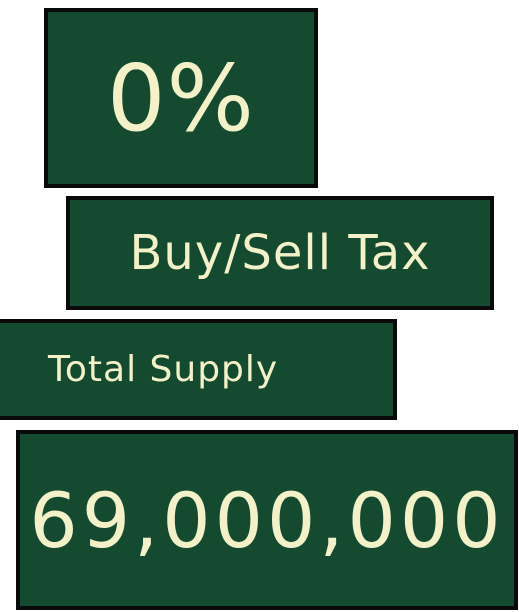 The width and height of the screenshot is (519, 612). Describe the element at coordinates (163, 369) in the screenshot. I see `supply-label: Total Supply` at that location.